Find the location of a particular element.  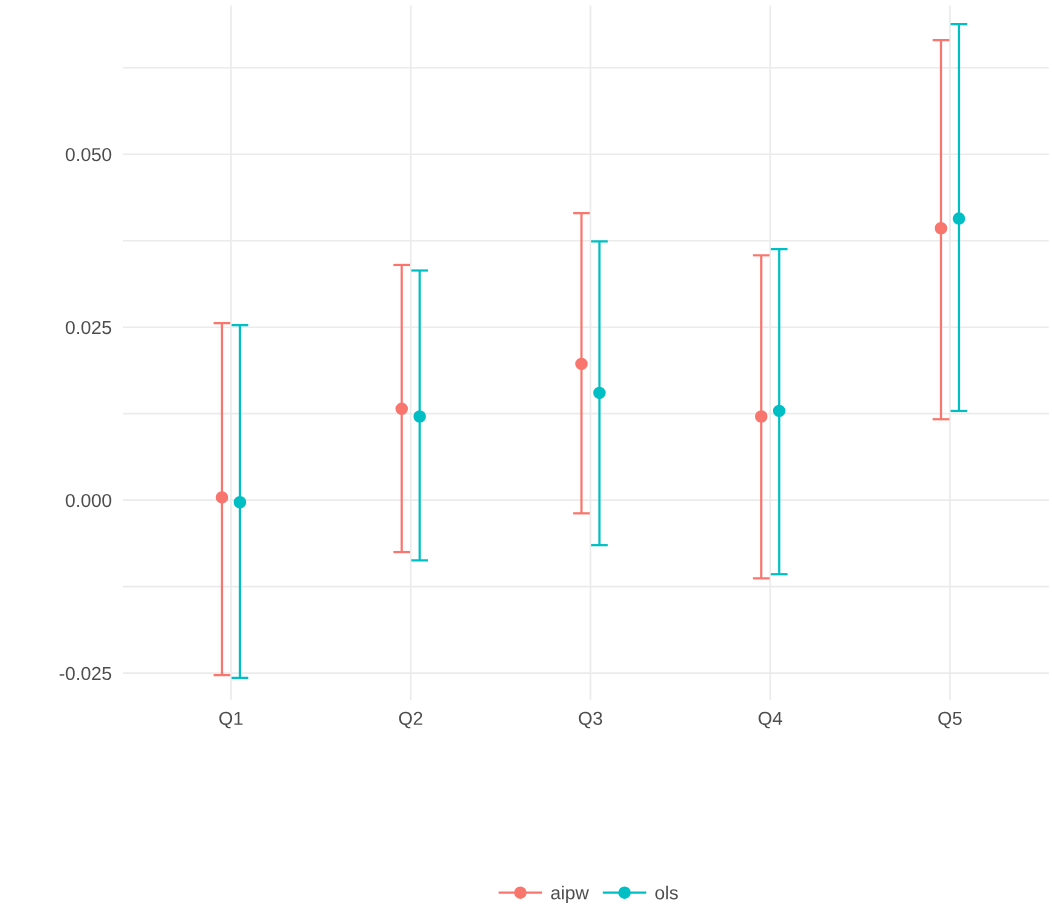

x-tick-label: Q5 is located at coordinates (950, 720).